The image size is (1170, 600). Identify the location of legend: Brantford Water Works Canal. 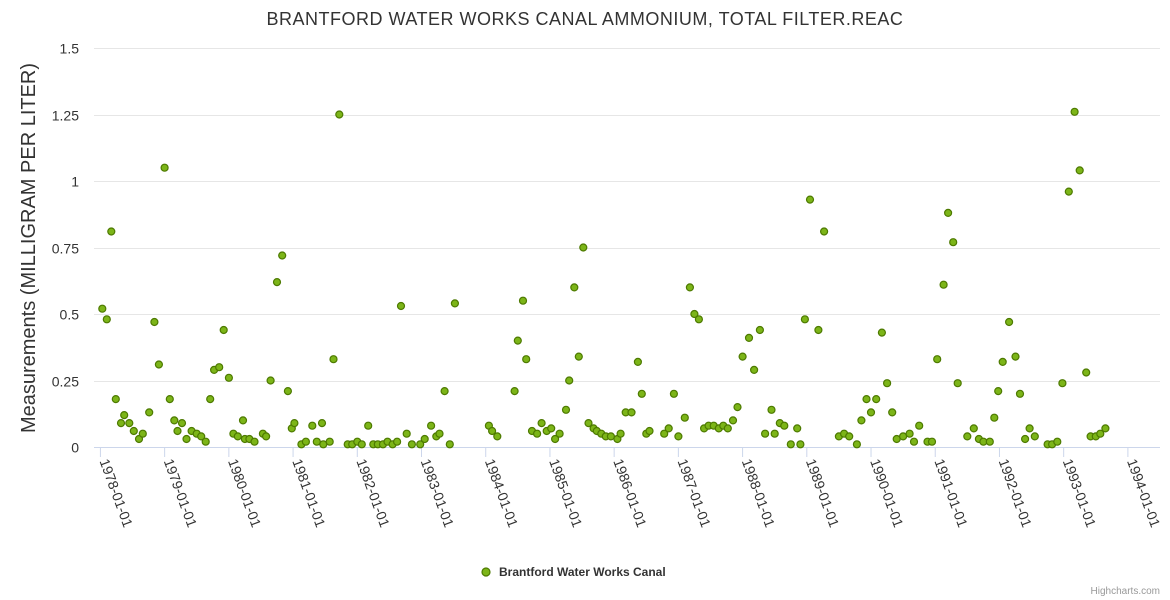
(573, 572).